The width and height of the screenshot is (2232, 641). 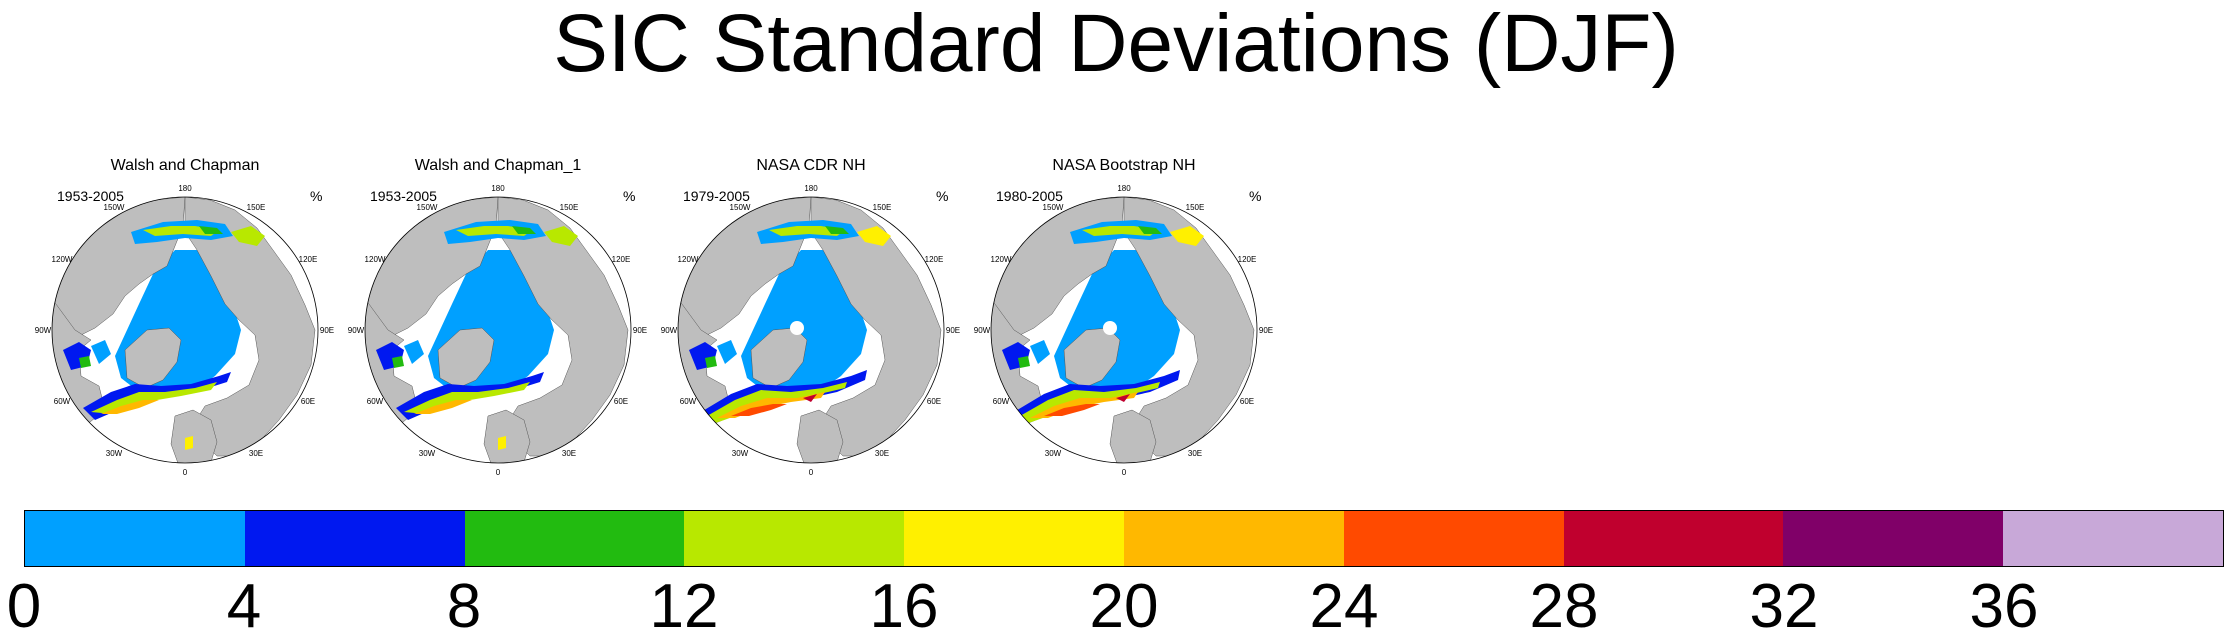 I want to click on panel-period: 1980-2005, so click(x=1029, y=196).